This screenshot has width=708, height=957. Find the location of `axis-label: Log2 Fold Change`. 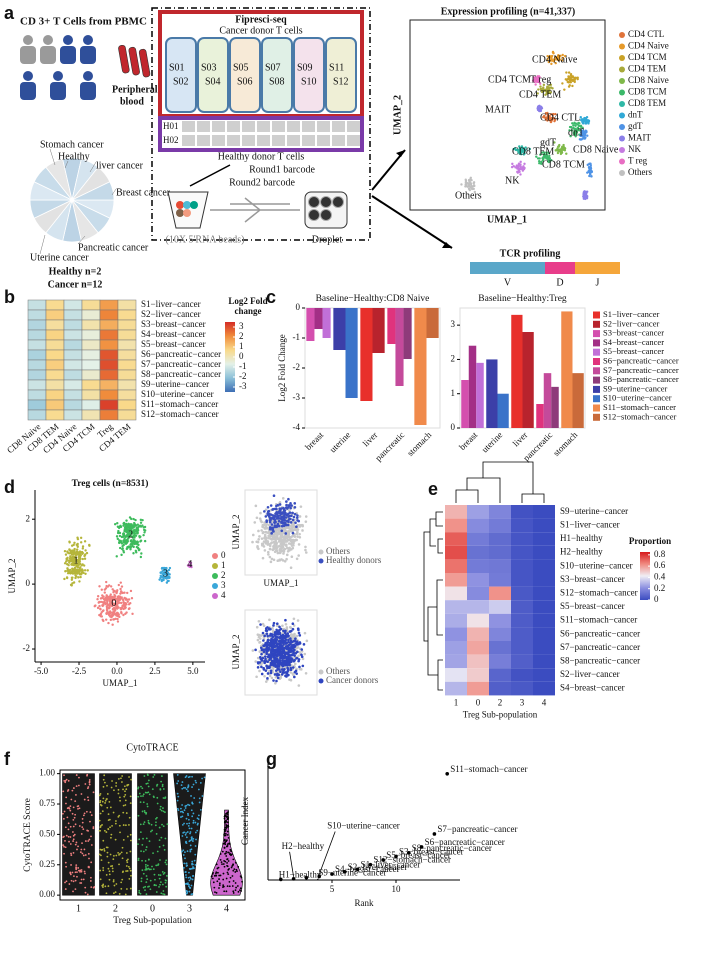

axis-label: Log2 Fold Change is located at coordinates (282, 368).